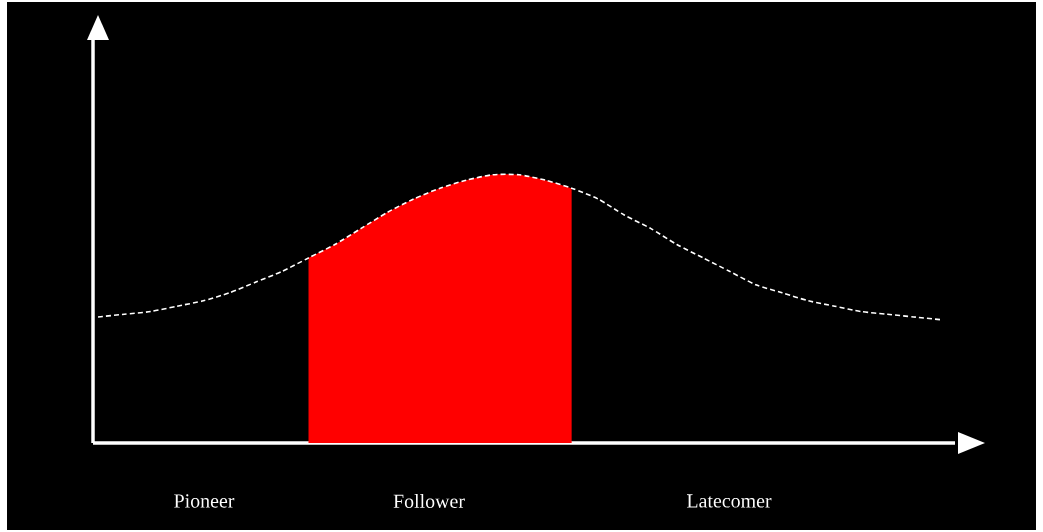 The image size is (1043, 532). What do you see at coordinates (429, 500) in the screenshot?
I see `text: Follower` at bounding box center [429, 500].